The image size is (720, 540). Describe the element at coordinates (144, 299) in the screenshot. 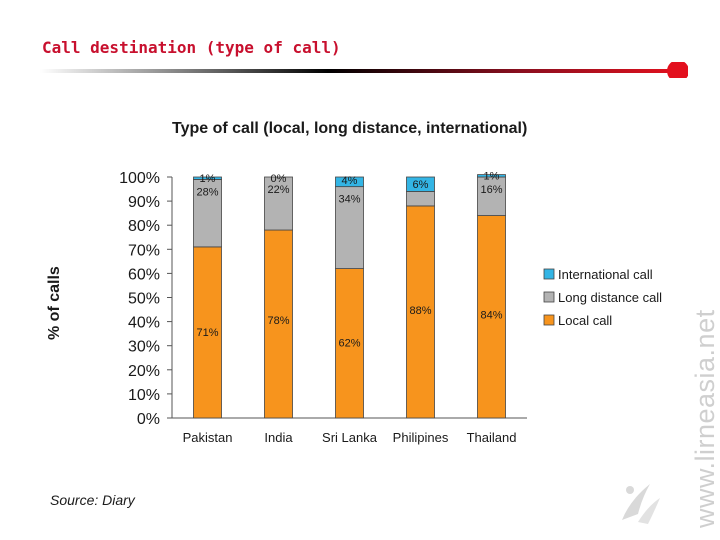

I see `y-tick-label: 50%` at that location.